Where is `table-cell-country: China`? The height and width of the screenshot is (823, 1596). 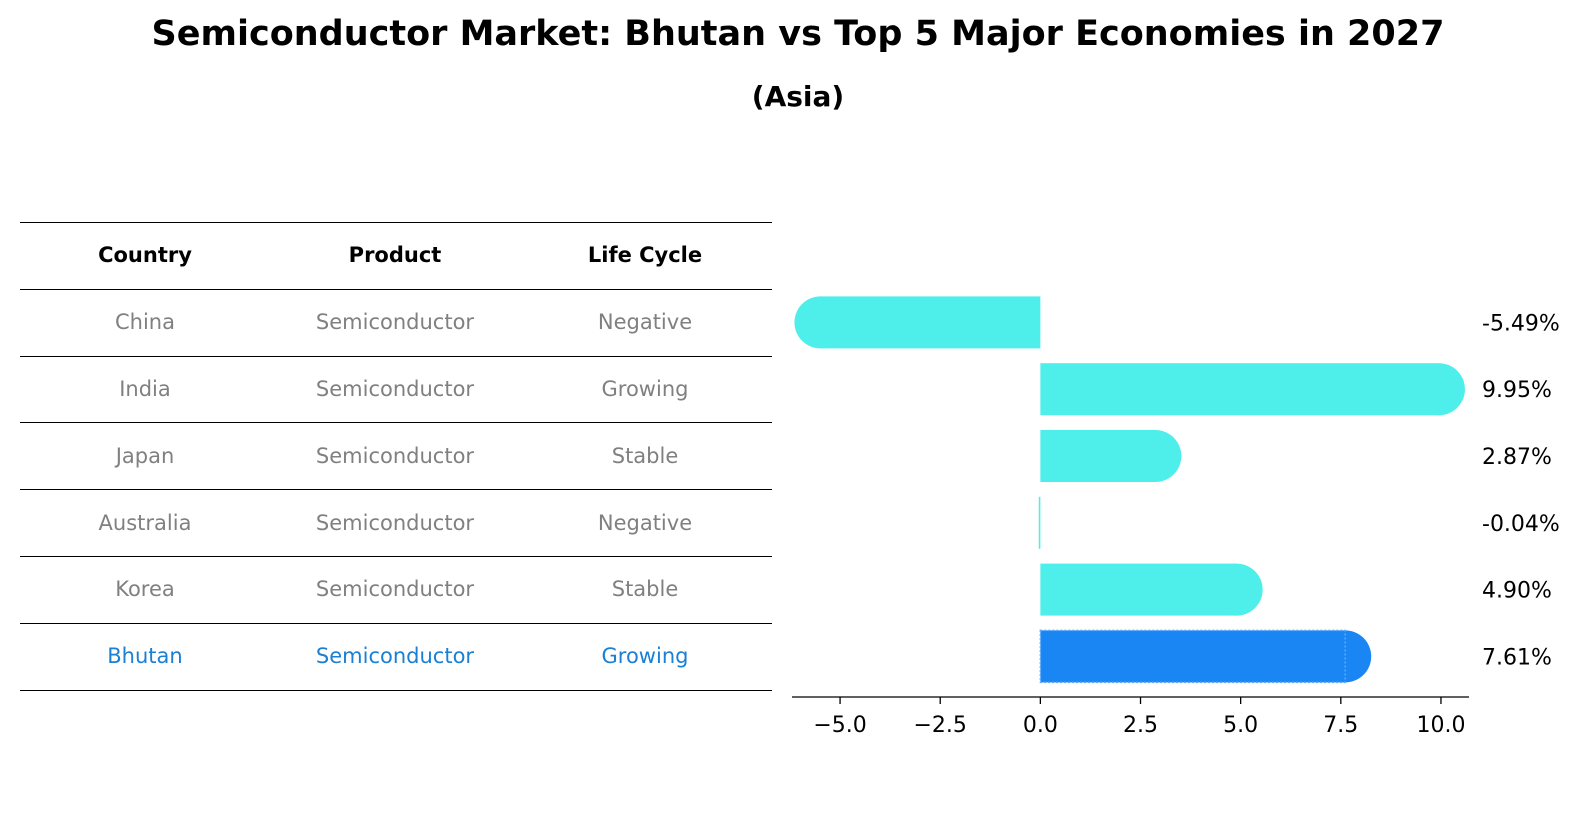
table-cell-country: China is located at coordinates (145, 322).